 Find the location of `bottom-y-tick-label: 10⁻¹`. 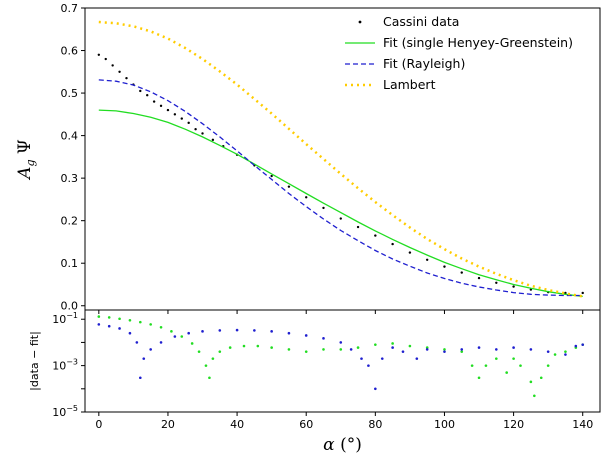

bottom-y-tick-label: 10⁻¹ is located at coordinates (65, 318).